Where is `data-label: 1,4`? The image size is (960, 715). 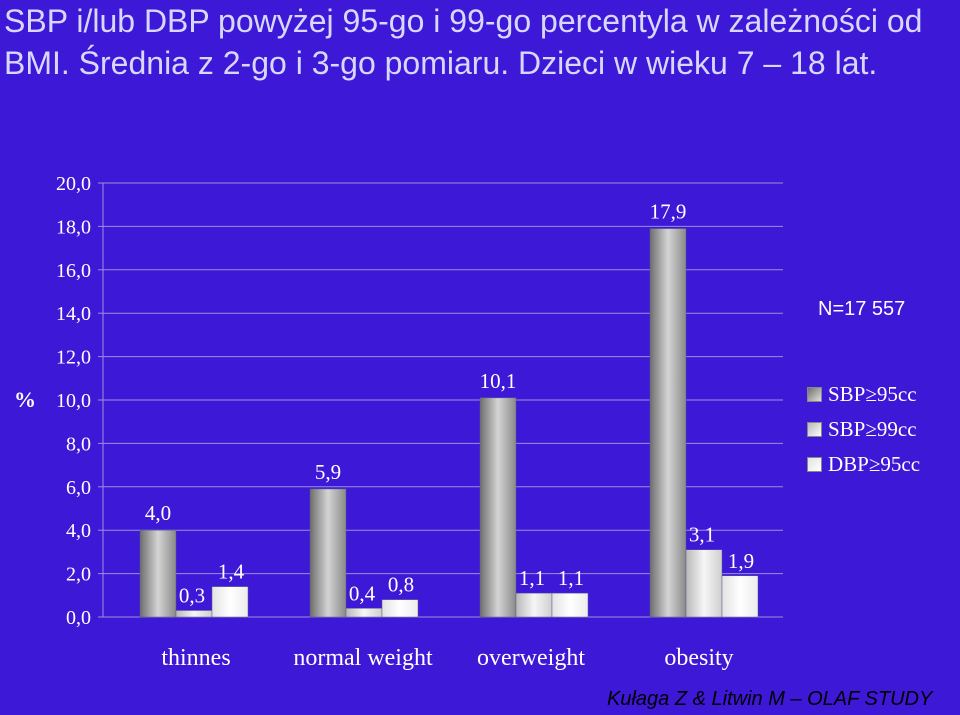
data-label: 1,4 is located at coordinates (231, 572).